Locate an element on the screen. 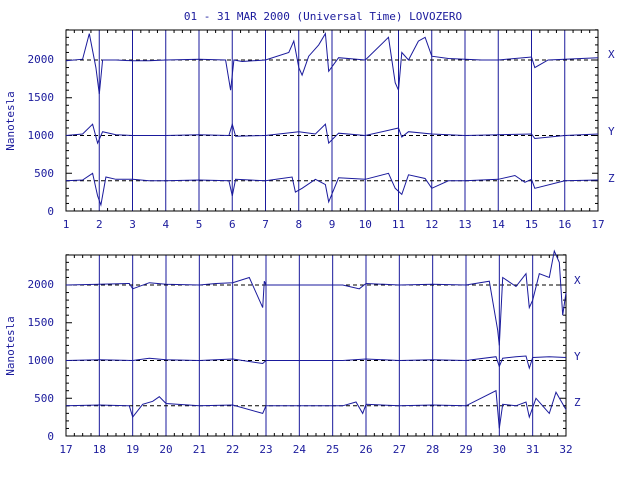  x-tick-label: 1 is located at coordinates (66, 224).